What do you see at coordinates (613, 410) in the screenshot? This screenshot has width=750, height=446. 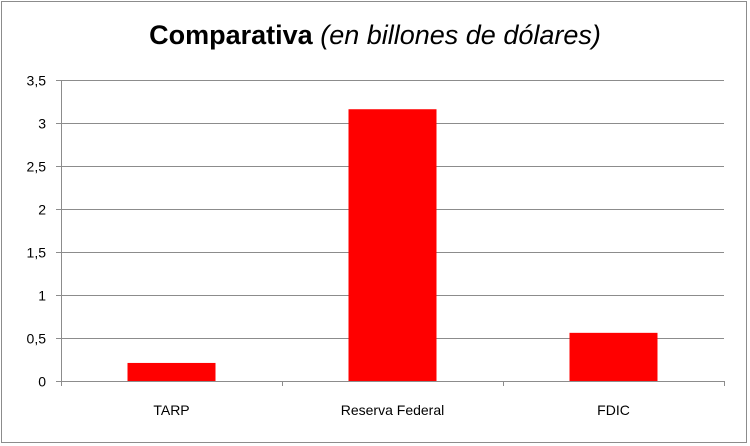 I see `x-tick-label: FDIC` at bounding box center [613, 410].